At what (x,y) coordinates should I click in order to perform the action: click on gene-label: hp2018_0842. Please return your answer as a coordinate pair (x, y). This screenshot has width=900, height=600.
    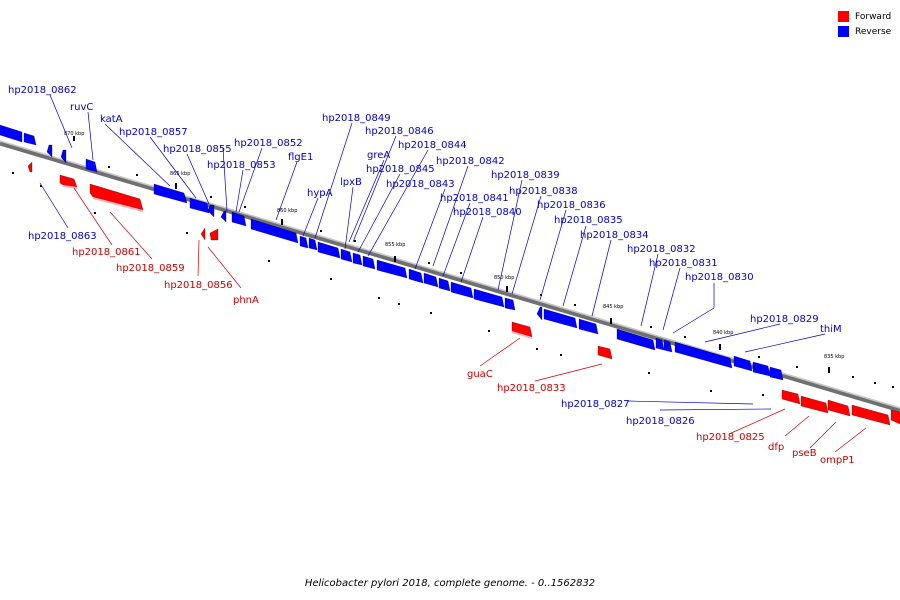
    Looking at the image, I should click on (470, 161).